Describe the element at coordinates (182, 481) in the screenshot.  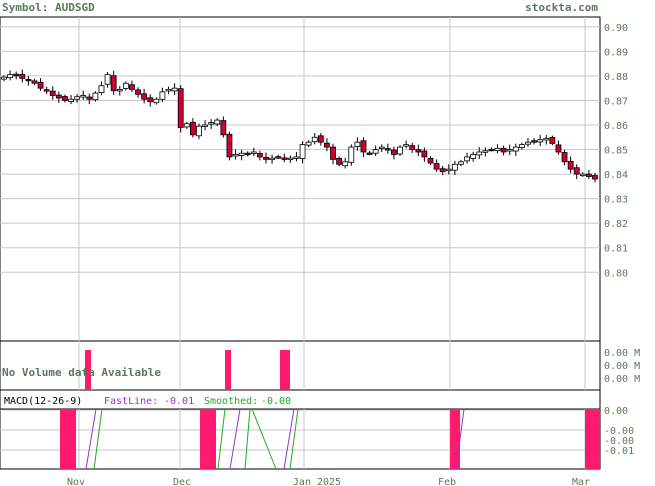
I see `x-tick-label: Dec` at that location.